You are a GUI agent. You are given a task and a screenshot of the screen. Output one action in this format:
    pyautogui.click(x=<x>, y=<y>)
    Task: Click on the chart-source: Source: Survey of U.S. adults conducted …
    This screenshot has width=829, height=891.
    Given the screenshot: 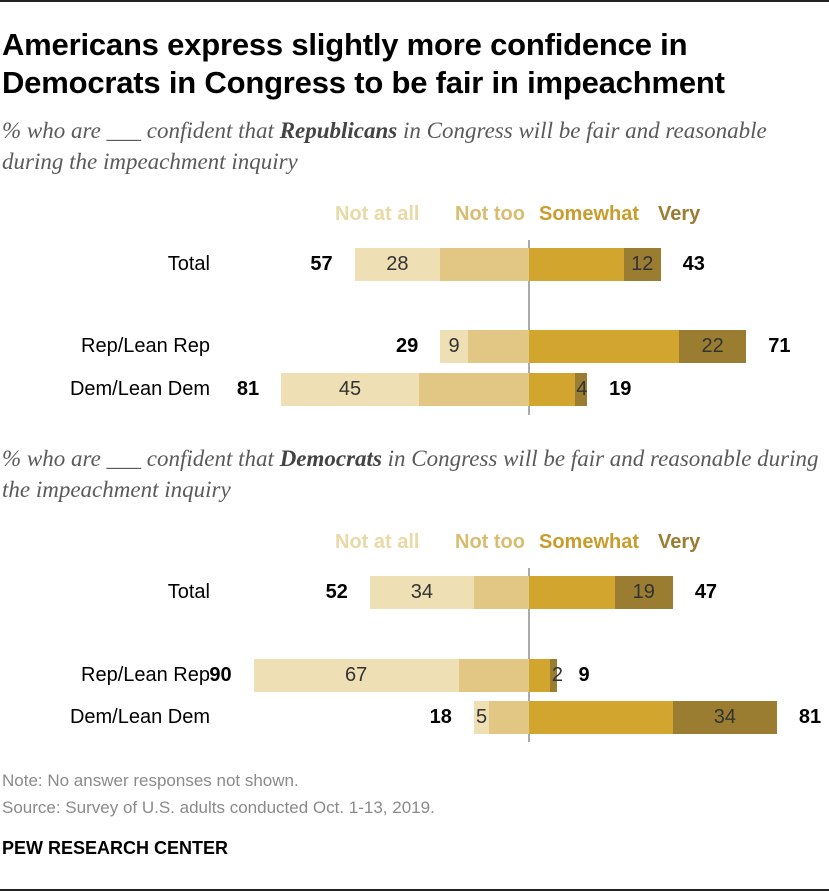 What is the action you would take?
    pyautogui.click(x=218, y=807)
    